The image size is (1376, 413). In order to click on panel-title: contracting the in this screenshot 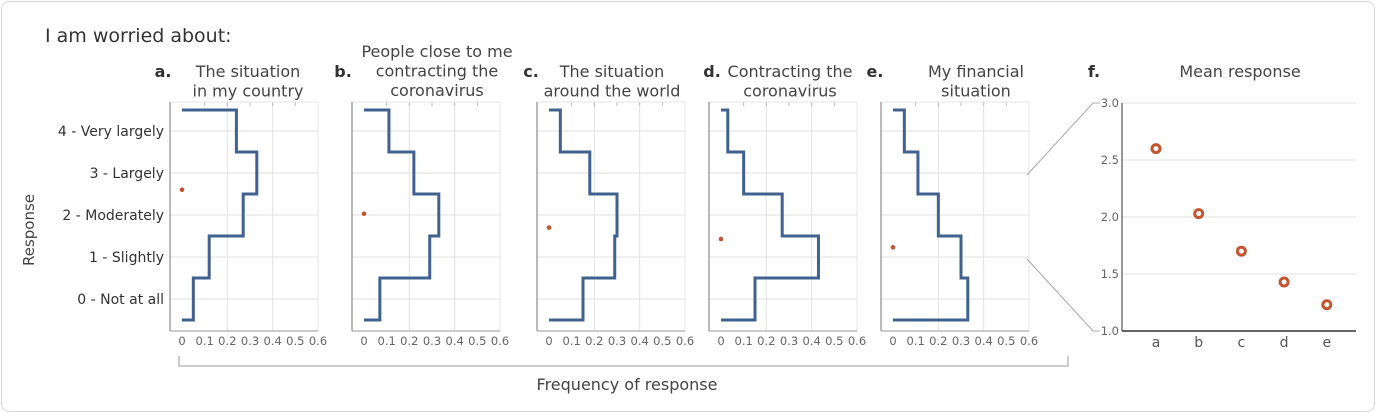, I will do `click(437, 71)`.